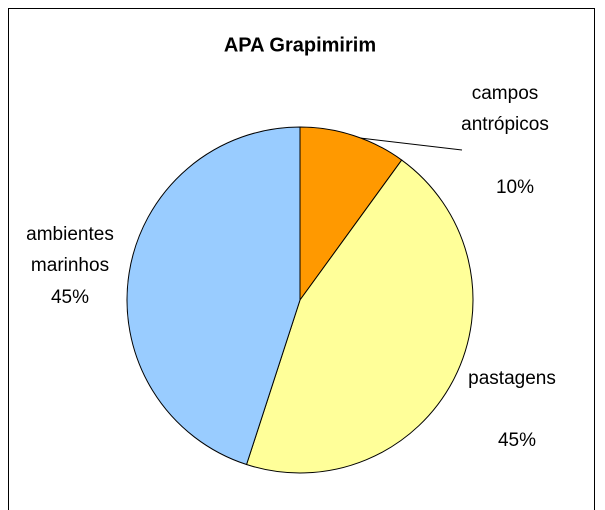  What do you see at coordinates (515, 187) in the screenshot?
I see `slice-value-label: 10%` at bounding box center [515, 187].